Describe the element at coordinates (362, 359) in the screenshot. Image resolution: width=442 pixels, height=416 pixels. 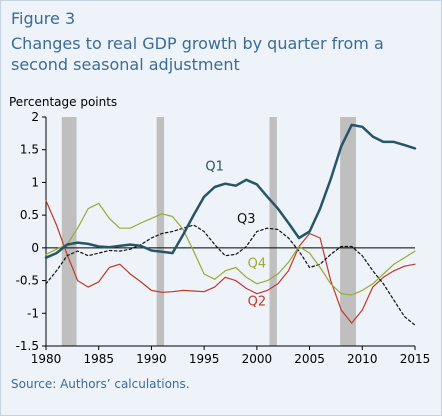
I see `x-tick-label: 2010` at that location.